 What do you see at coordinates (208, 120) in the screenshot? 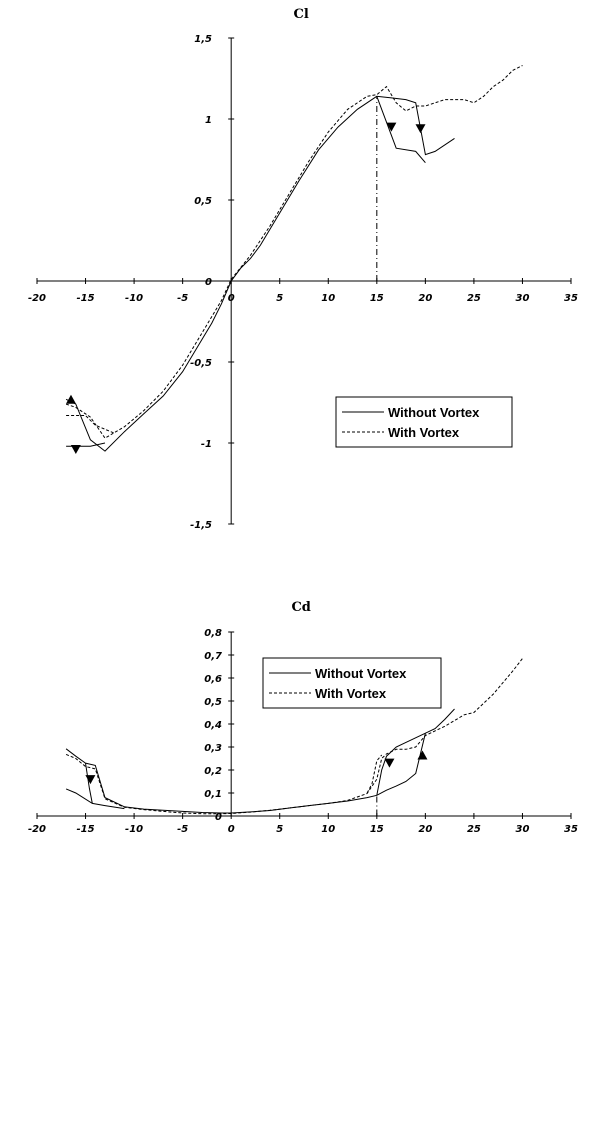
I see `y-tick-label: 1` at bounding box center [208, 120].